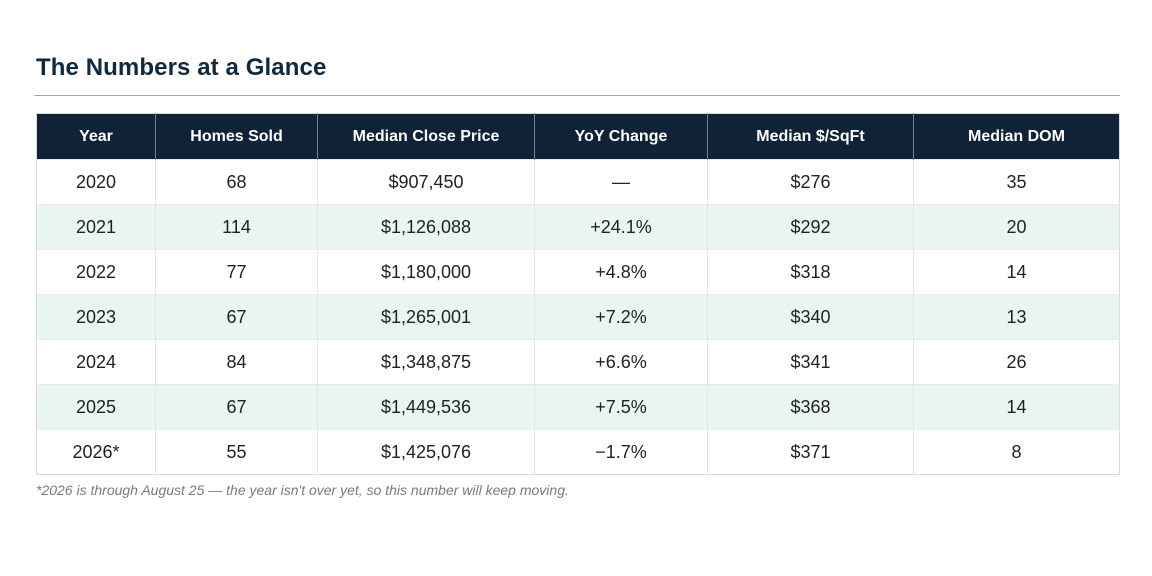  Describe the element at coordinates (810, 136) in the screenshot. I see `column-header-median-price-per-sqft: Median $/SqFt` at that location.